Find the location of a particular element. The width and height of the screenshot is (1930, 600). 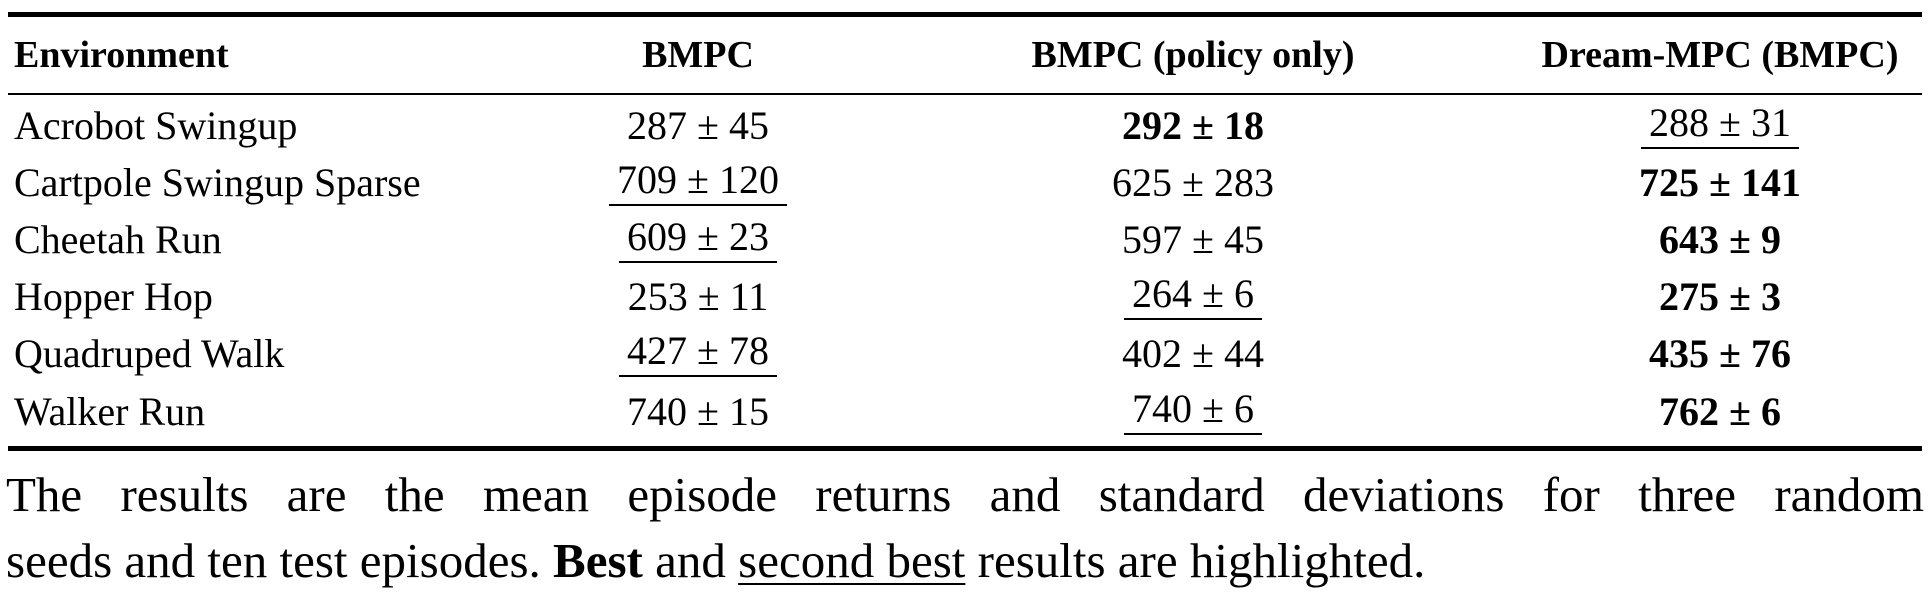

cell-dream-mpc: 643 ± 9 is located at coordinates (1720, 239).